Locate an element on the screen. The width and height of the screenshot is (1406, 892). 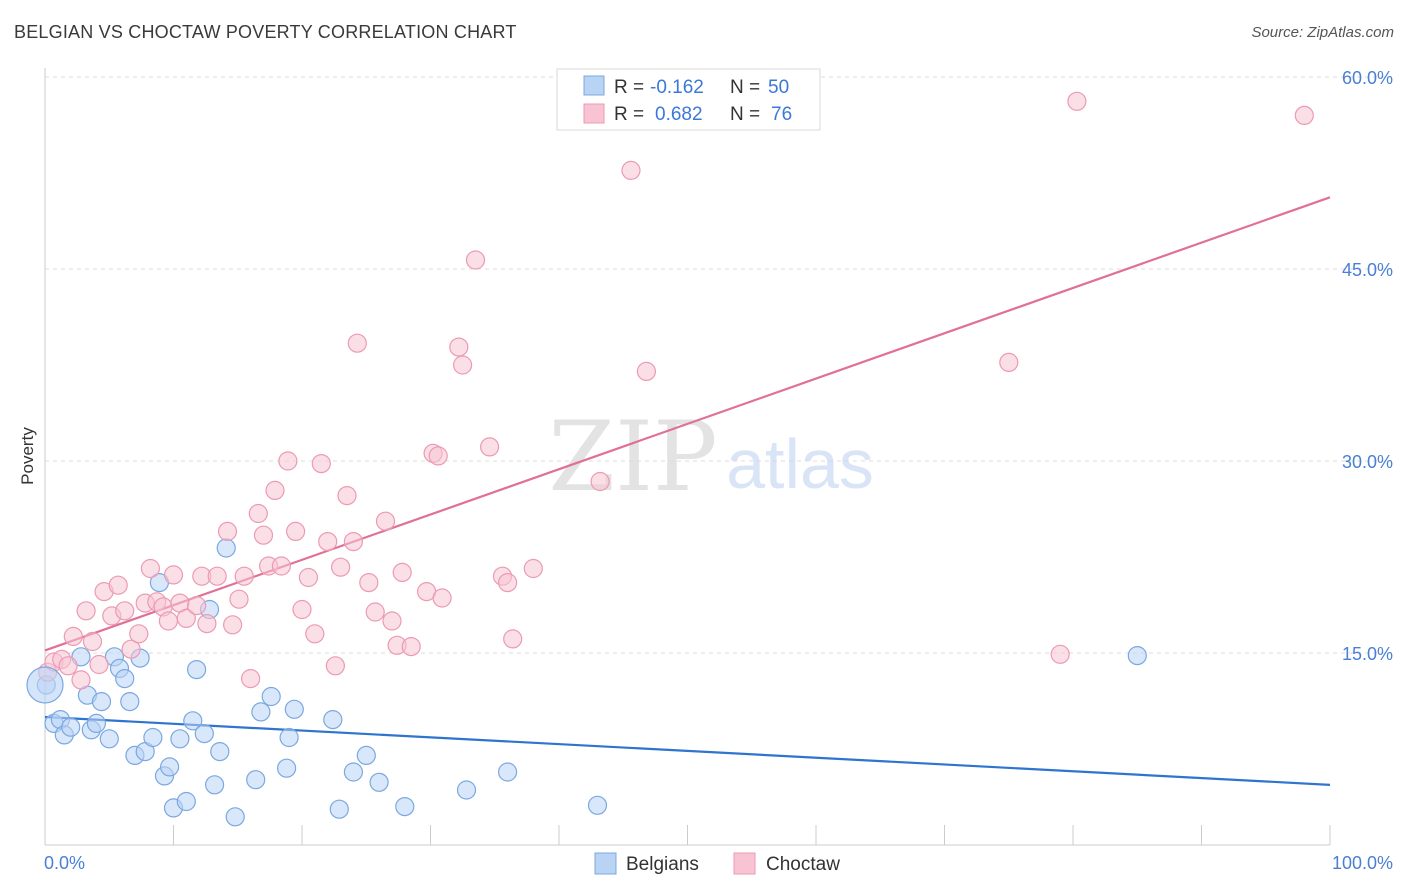
legend-belgians-n-value: 50 is located at coordinates (778, 87).